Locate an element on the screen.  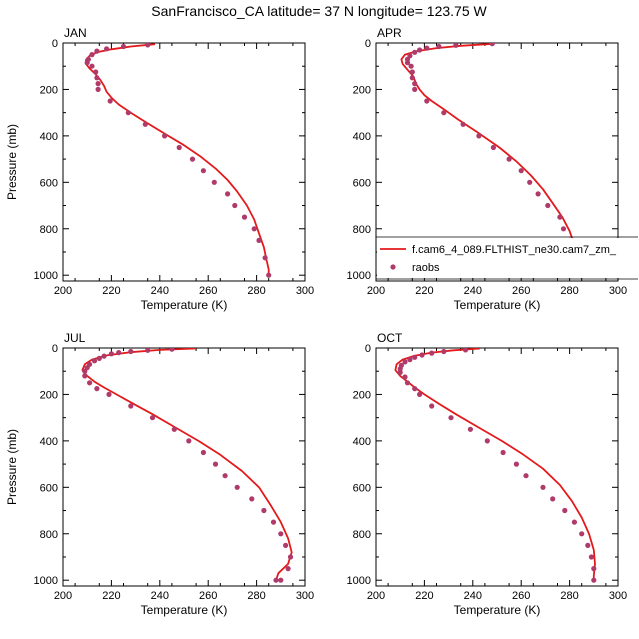
panel-label: JAN is located at coordinates (75, 33).